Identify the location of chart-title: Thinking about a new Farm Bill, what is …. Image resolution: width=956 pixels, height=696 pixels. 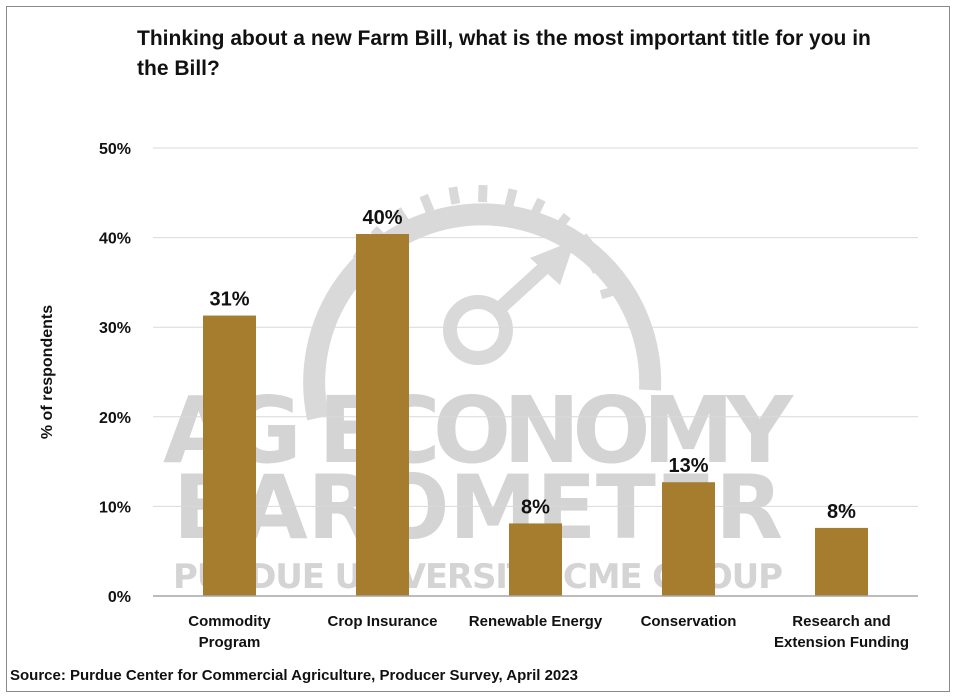
(504, 53).